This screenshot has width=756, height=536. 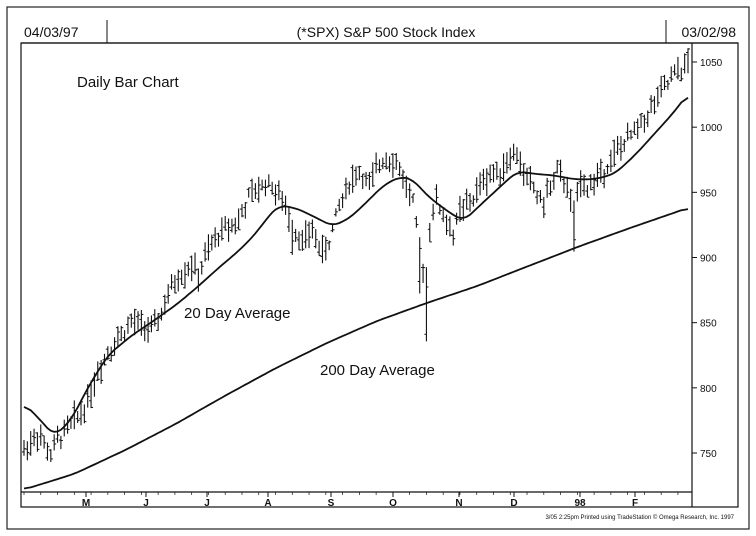 I want to click on y-tick-label: 850, so click(x=708, y=324).